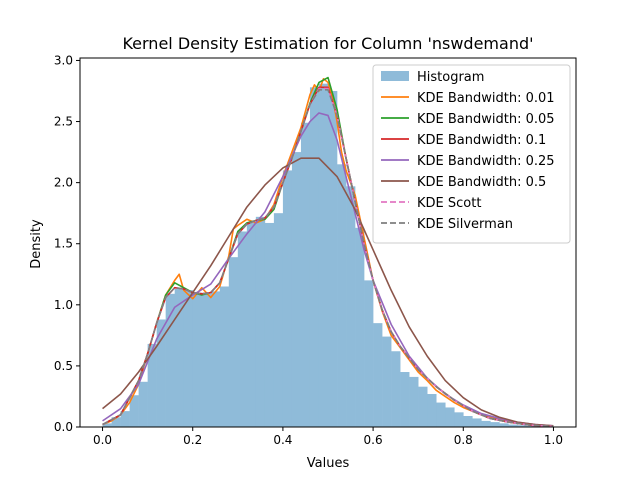  Describe the element at coordinates (486, 98) in the screenshot. I see `legend-label: KDE Bandwidth: 0.01` at that location.